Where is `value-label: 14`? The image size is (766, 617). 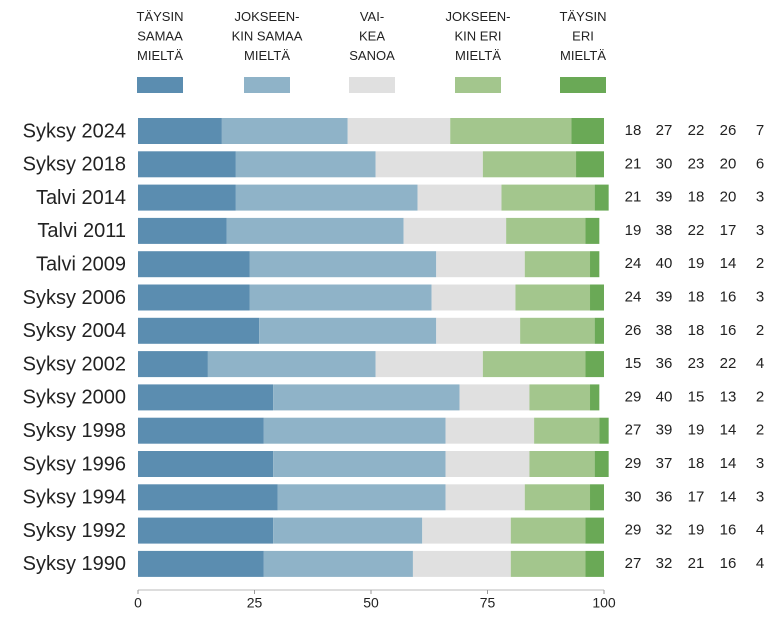
value-label: 14 is located at coordinates (728, 496).